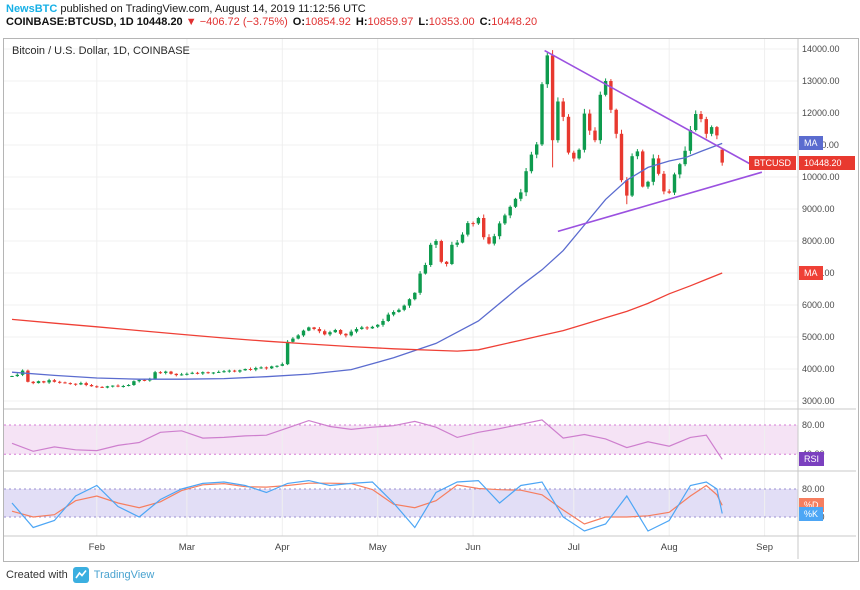  I want to click on month-label: Feb, so click(97, 547).